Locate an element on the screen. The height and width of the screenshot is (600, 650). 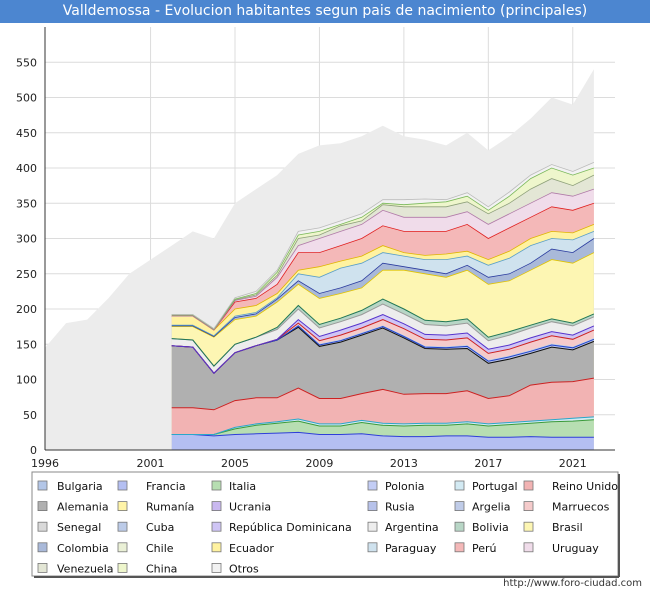
legend-label: Bolivia is located at coordinates (490, 527).